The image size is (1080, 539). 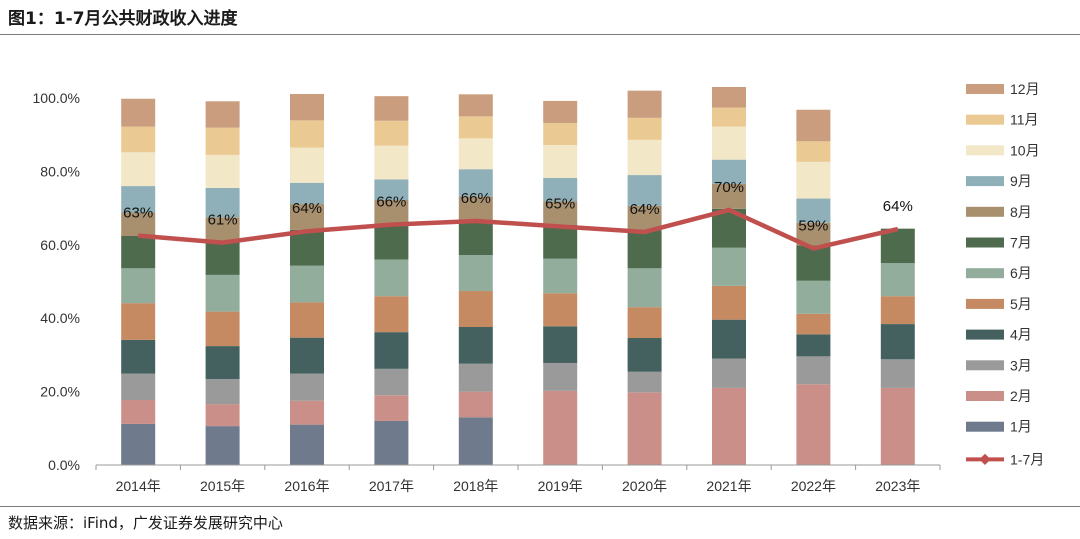 What do you see at coordinates (897, 486) in the screenshot?
I see `x-tick-label: 2023年` at bounding box center [897, 486].